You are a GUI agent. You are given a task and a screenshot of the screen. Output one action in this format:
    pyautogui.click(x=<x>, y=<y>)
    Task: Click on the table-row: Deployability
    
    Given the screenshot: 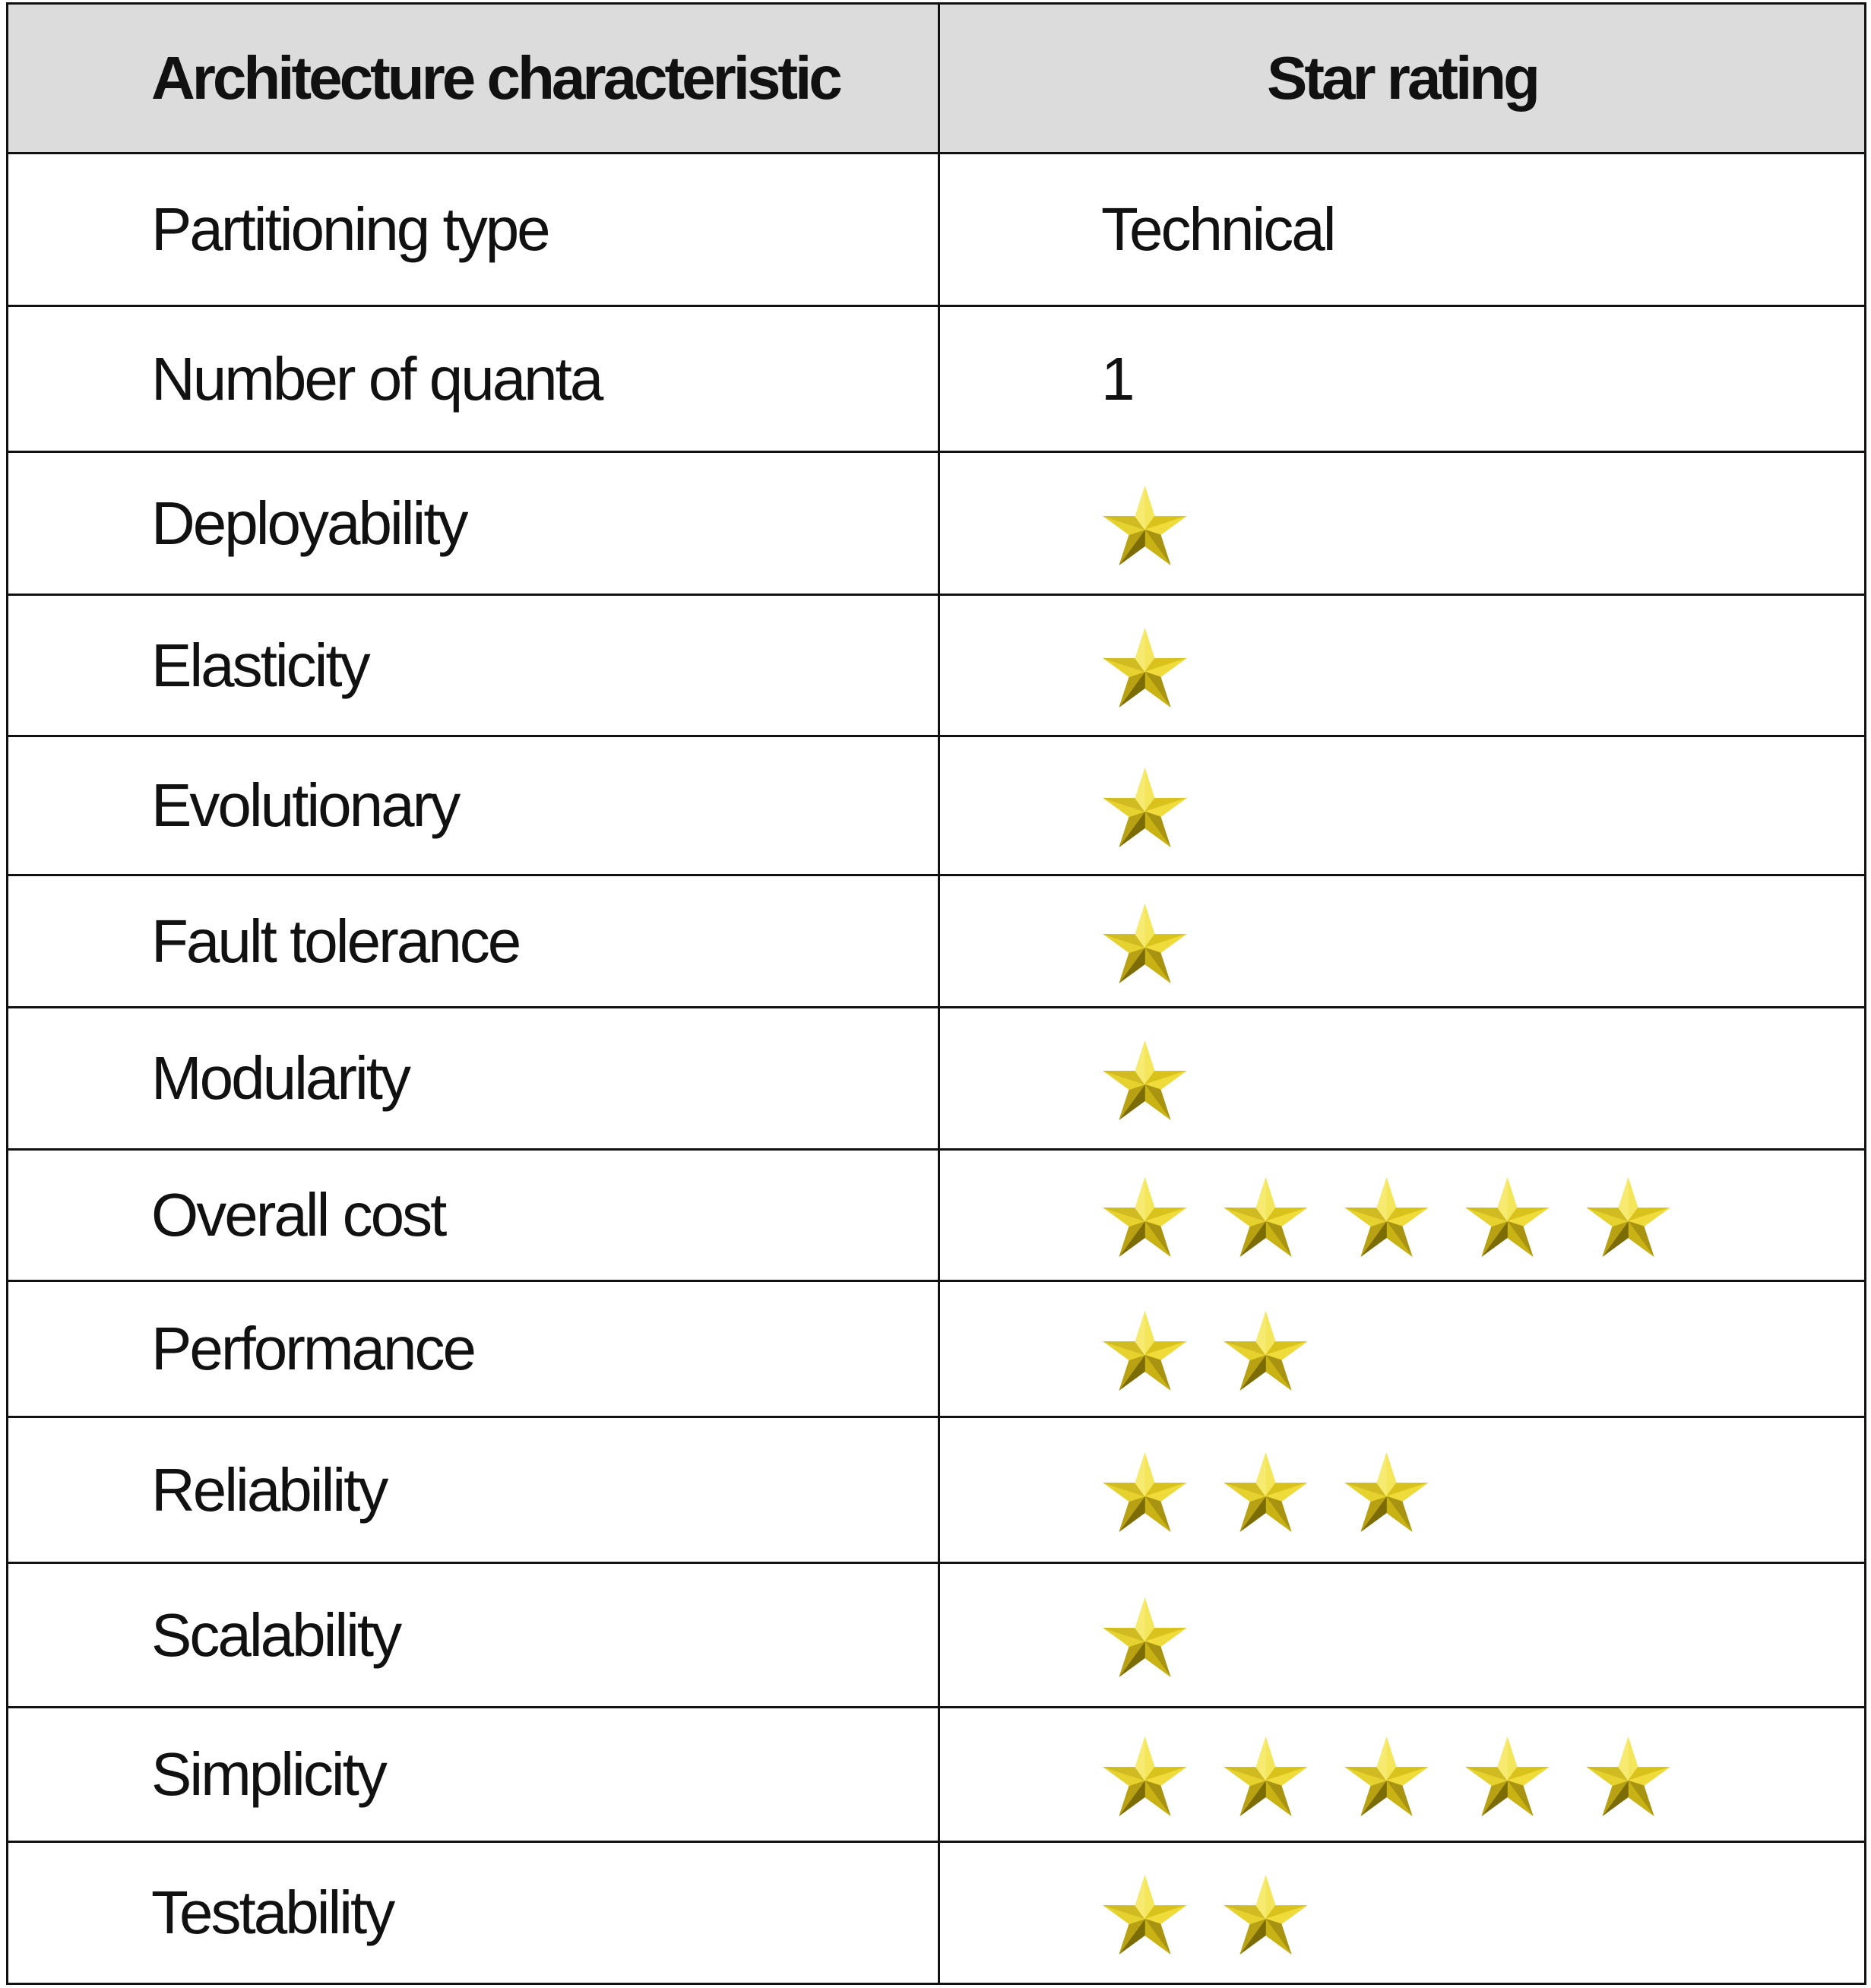 What is the action you would take?
    pyautogui.click(x=936, y=523)
    